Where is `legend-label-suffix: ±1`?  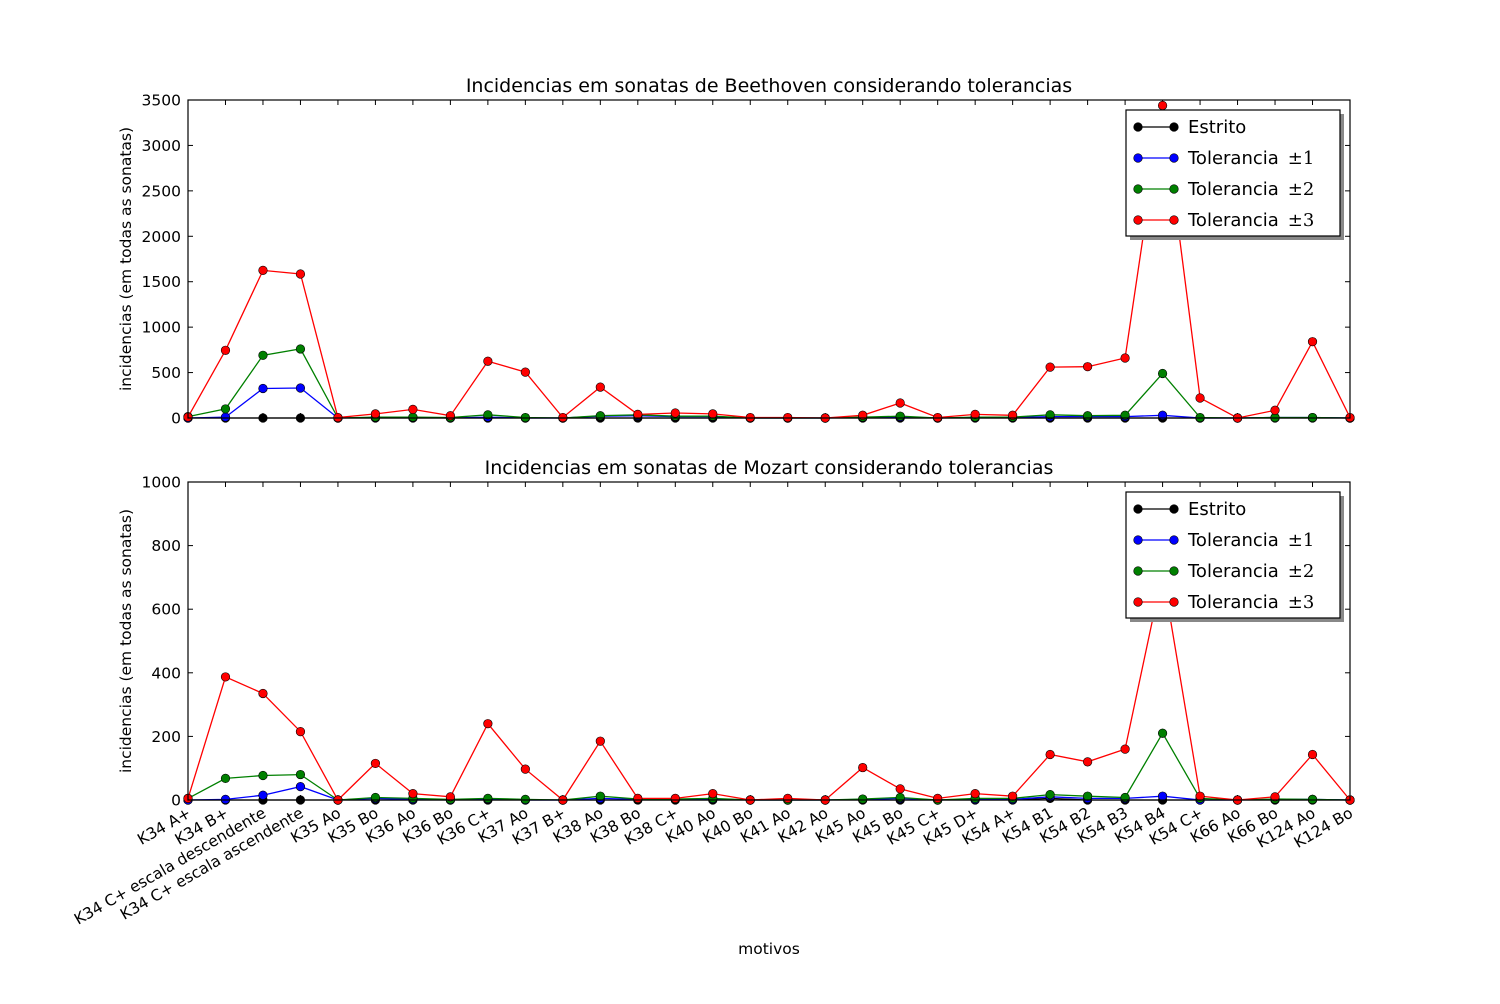
legend-label-suffix: ±1 is located at coordinates (1301, 158).